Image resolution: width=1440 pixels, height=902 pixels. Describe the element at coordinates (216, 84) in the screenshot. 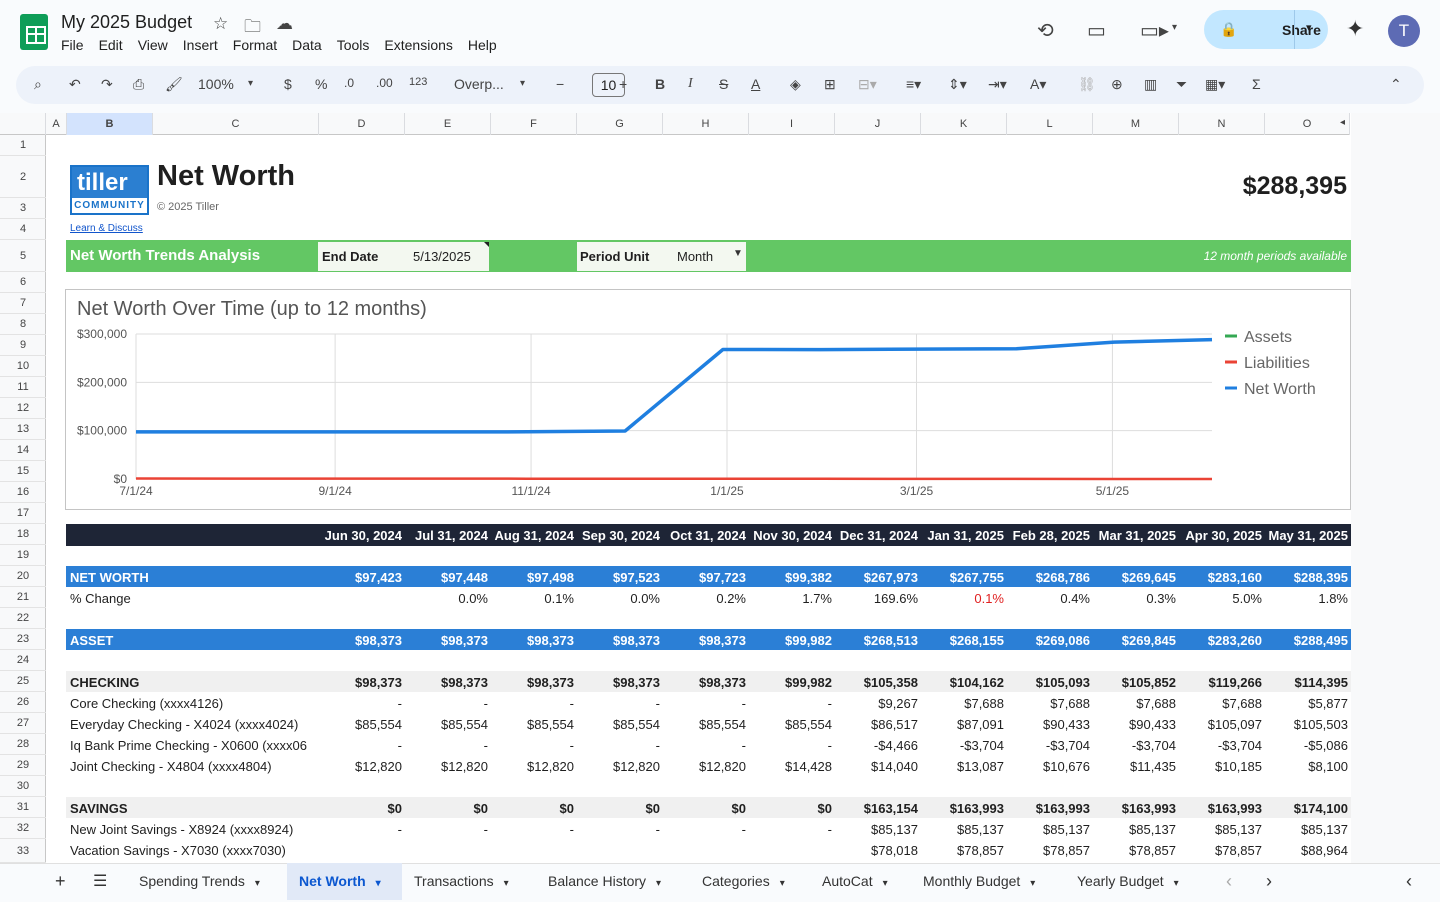

I see `zoom-select: 100%` at that location.